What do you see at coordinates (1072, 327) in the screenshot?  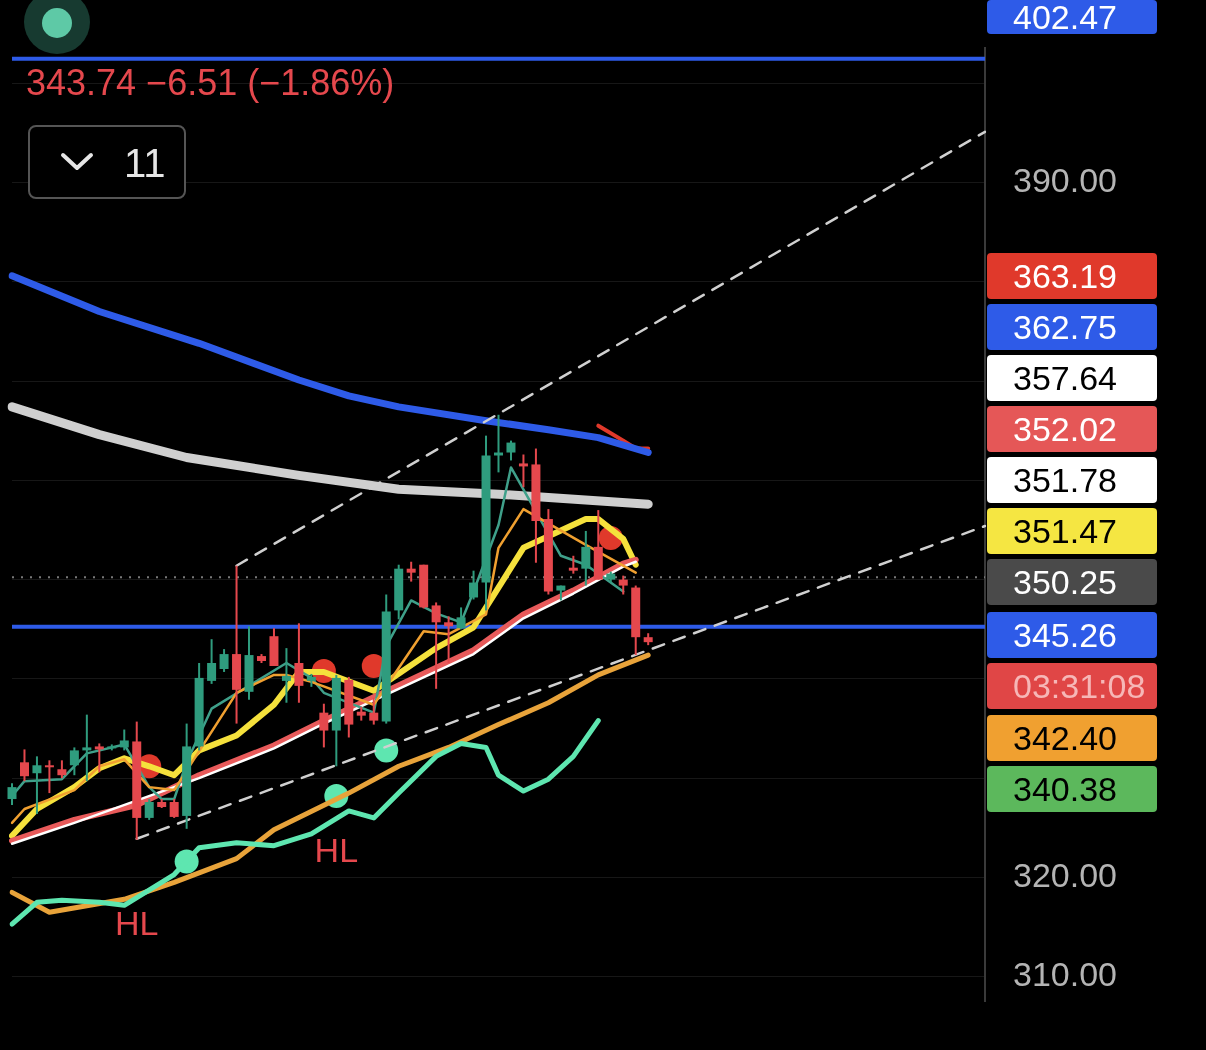 I see `text: 362.75` at bounding box center [1072, 327].